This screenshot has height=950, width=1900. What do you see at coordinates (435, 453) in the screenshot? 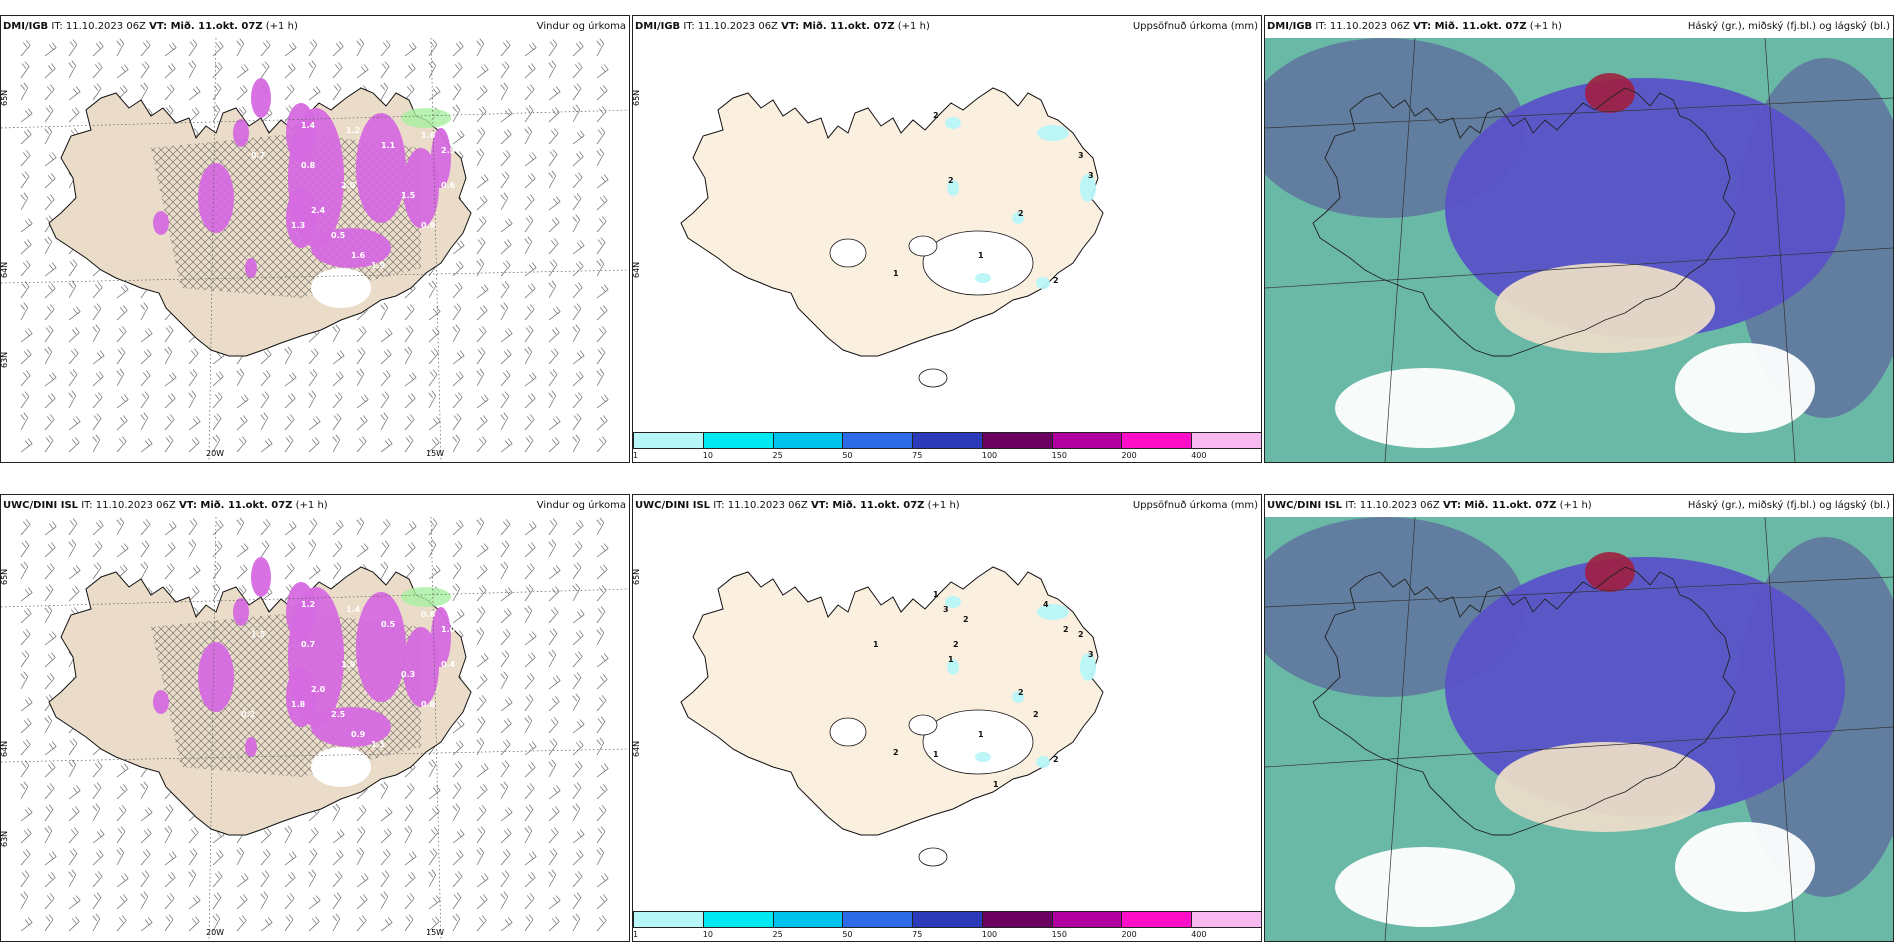
I see `lon-label: 15W` at bounding box center [435, 453].